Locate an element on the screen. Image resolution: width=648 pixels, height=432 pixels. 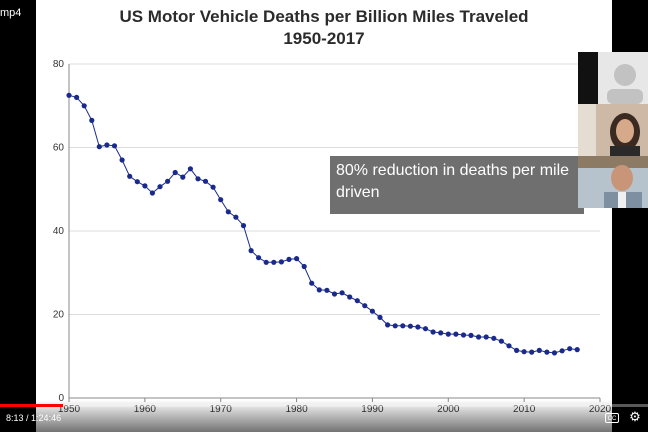
data-point-1994 is located at coordinates (403, 326).